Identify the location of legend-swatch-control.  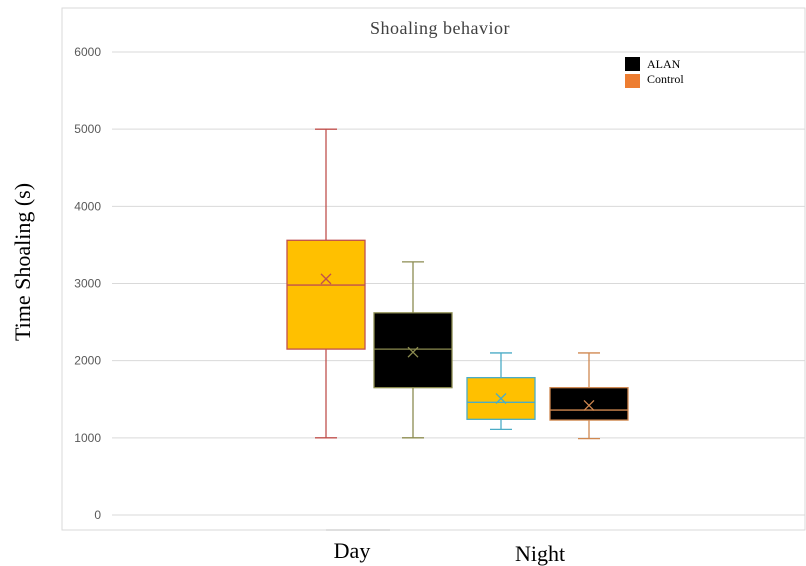
(632, 81).